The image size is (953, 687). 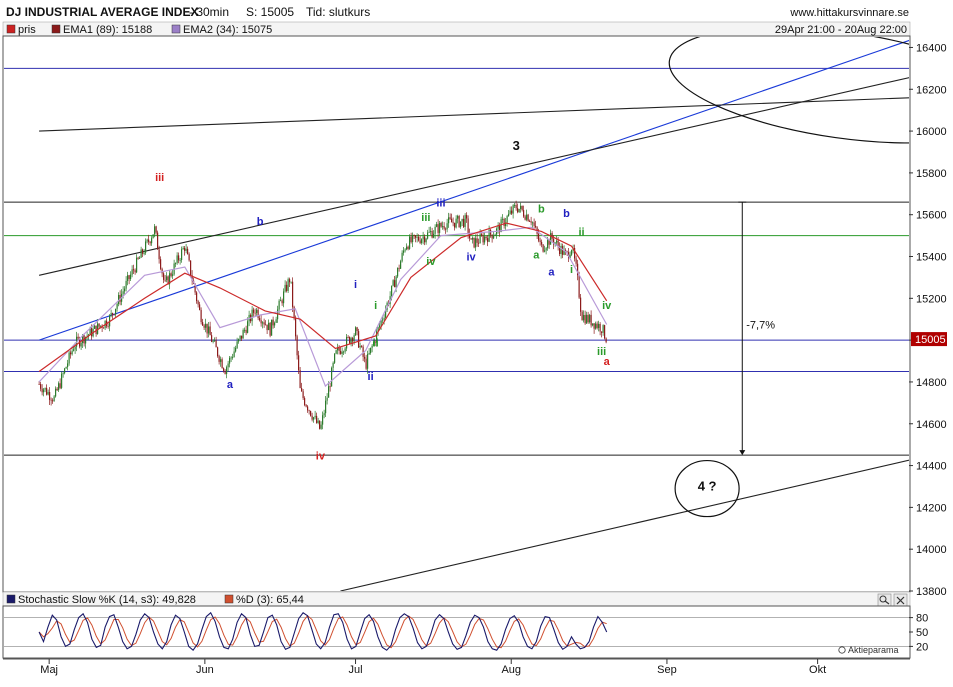 I want to click on legend-swatch-price, so click(x=11, y=29).